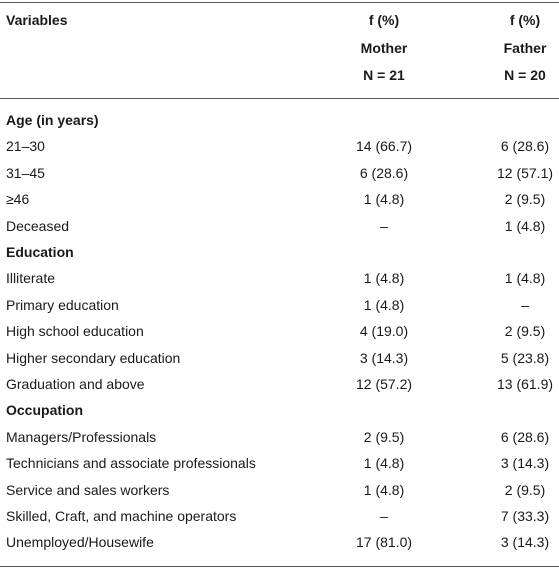 This screenshot has height=569, width=559. I want to click on row-label: ≥46, so click(18, 199).